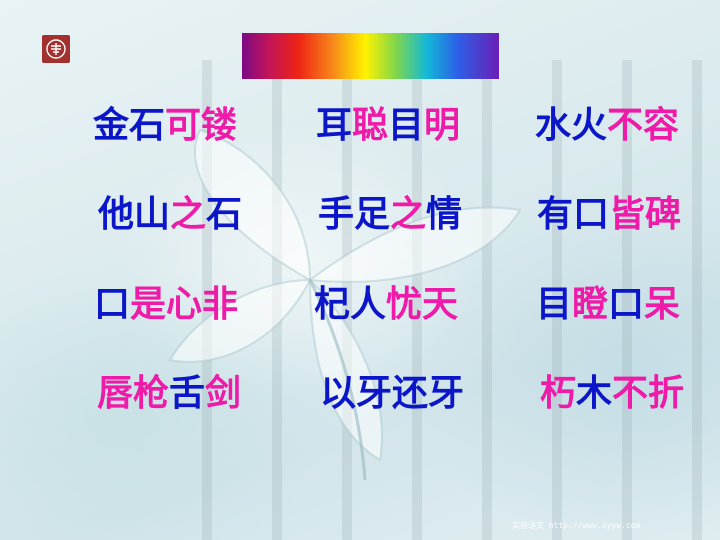 This screenshot has width=720, height=540. I want to click on footer-watermark: 实验语文 http://www.syyw.com, so click(576, 525).